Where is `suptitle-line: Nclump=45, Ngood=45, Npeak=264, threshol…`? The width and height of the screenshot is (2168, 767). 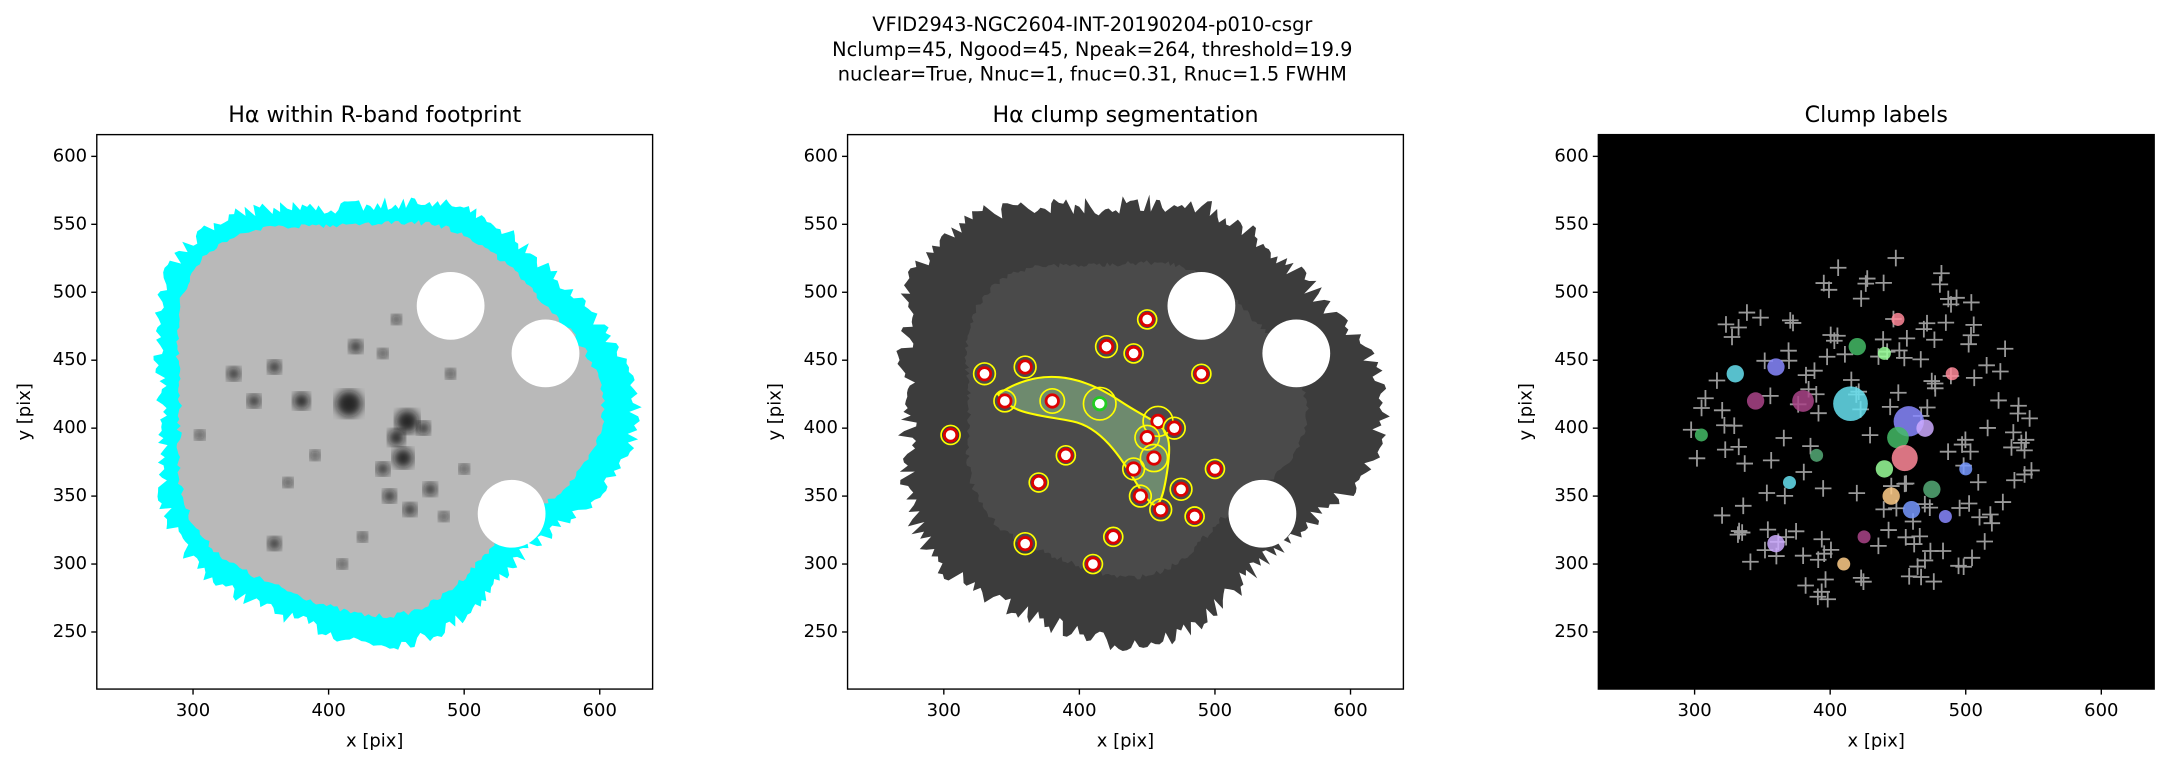
suptitle-line: Nclump=45, Ngood=45, Npeak=264, threshol… is located at coordinates (1092, 49).